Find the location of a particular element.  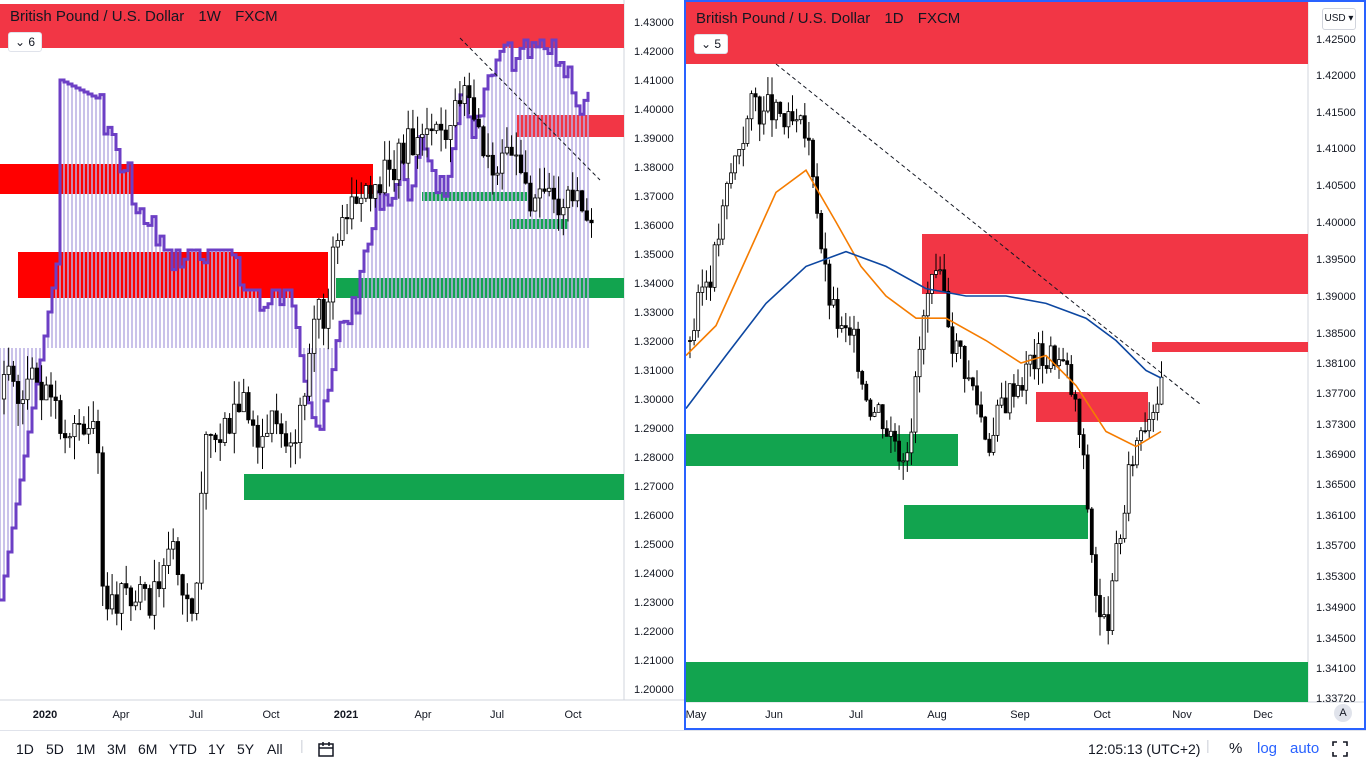

log-scale-button: log is located at coordinates (1267, 748).